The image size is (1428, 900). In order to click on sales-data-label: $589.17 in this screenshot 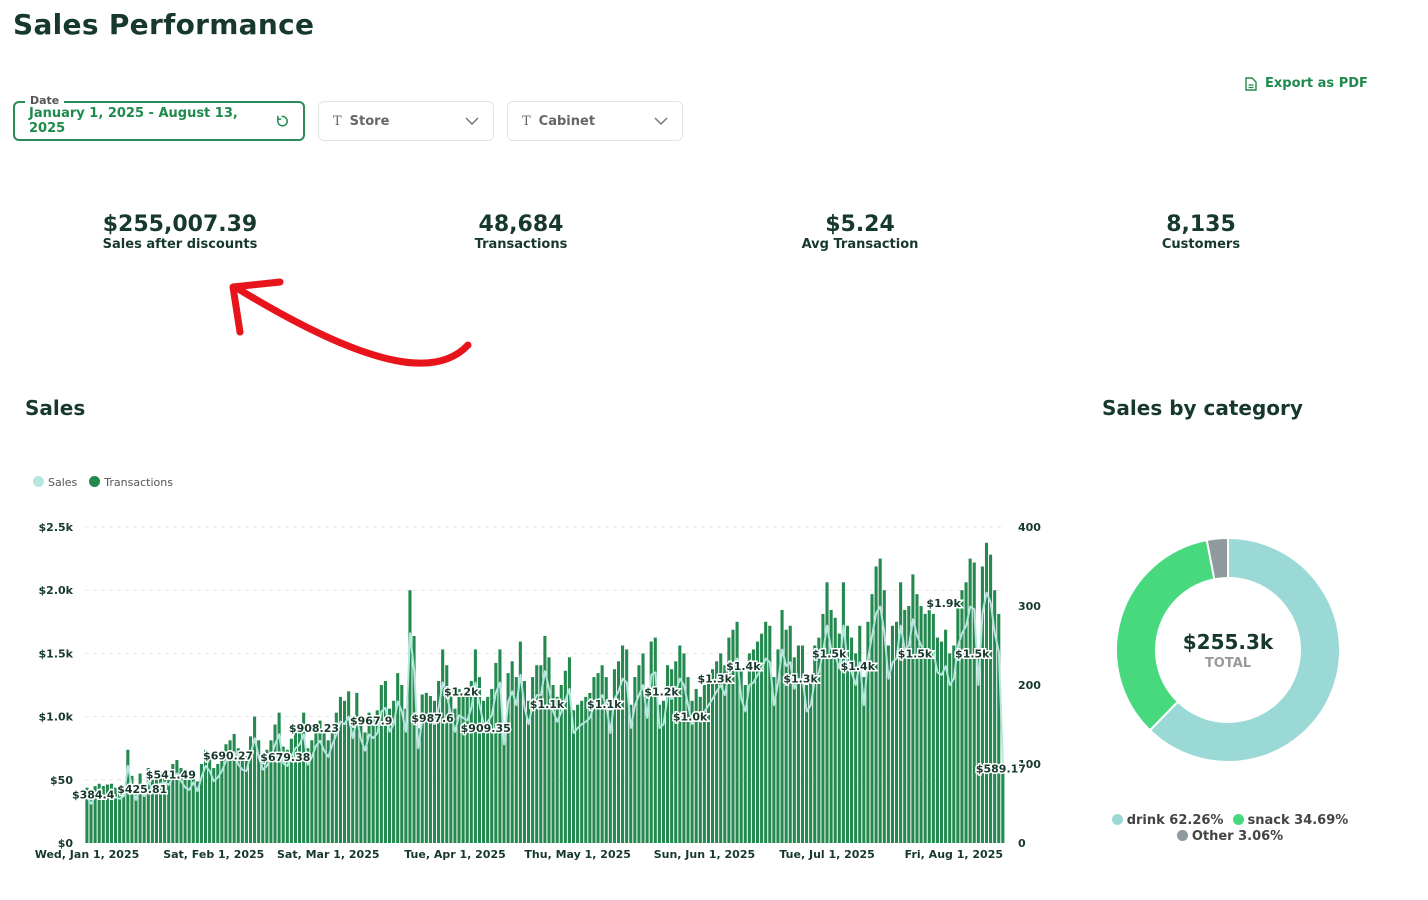, I will do `click(1001, 769)`.